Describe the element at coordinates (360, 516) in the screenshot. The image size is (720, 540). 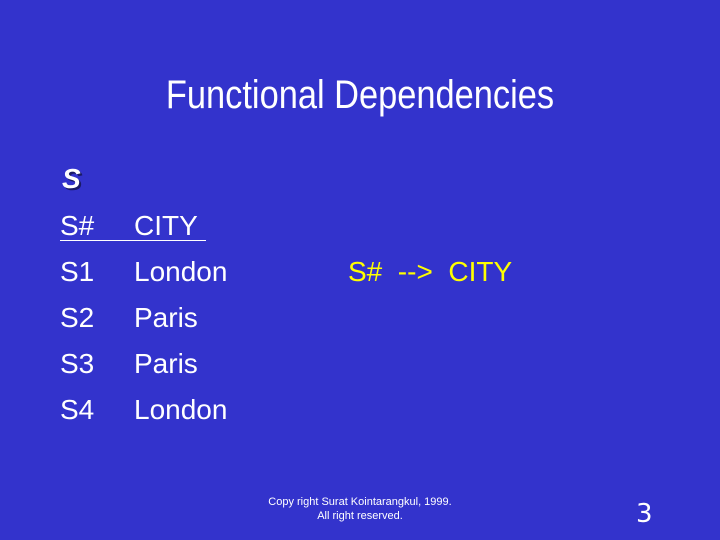
I see `rights-line: All right reserved.` at that location.